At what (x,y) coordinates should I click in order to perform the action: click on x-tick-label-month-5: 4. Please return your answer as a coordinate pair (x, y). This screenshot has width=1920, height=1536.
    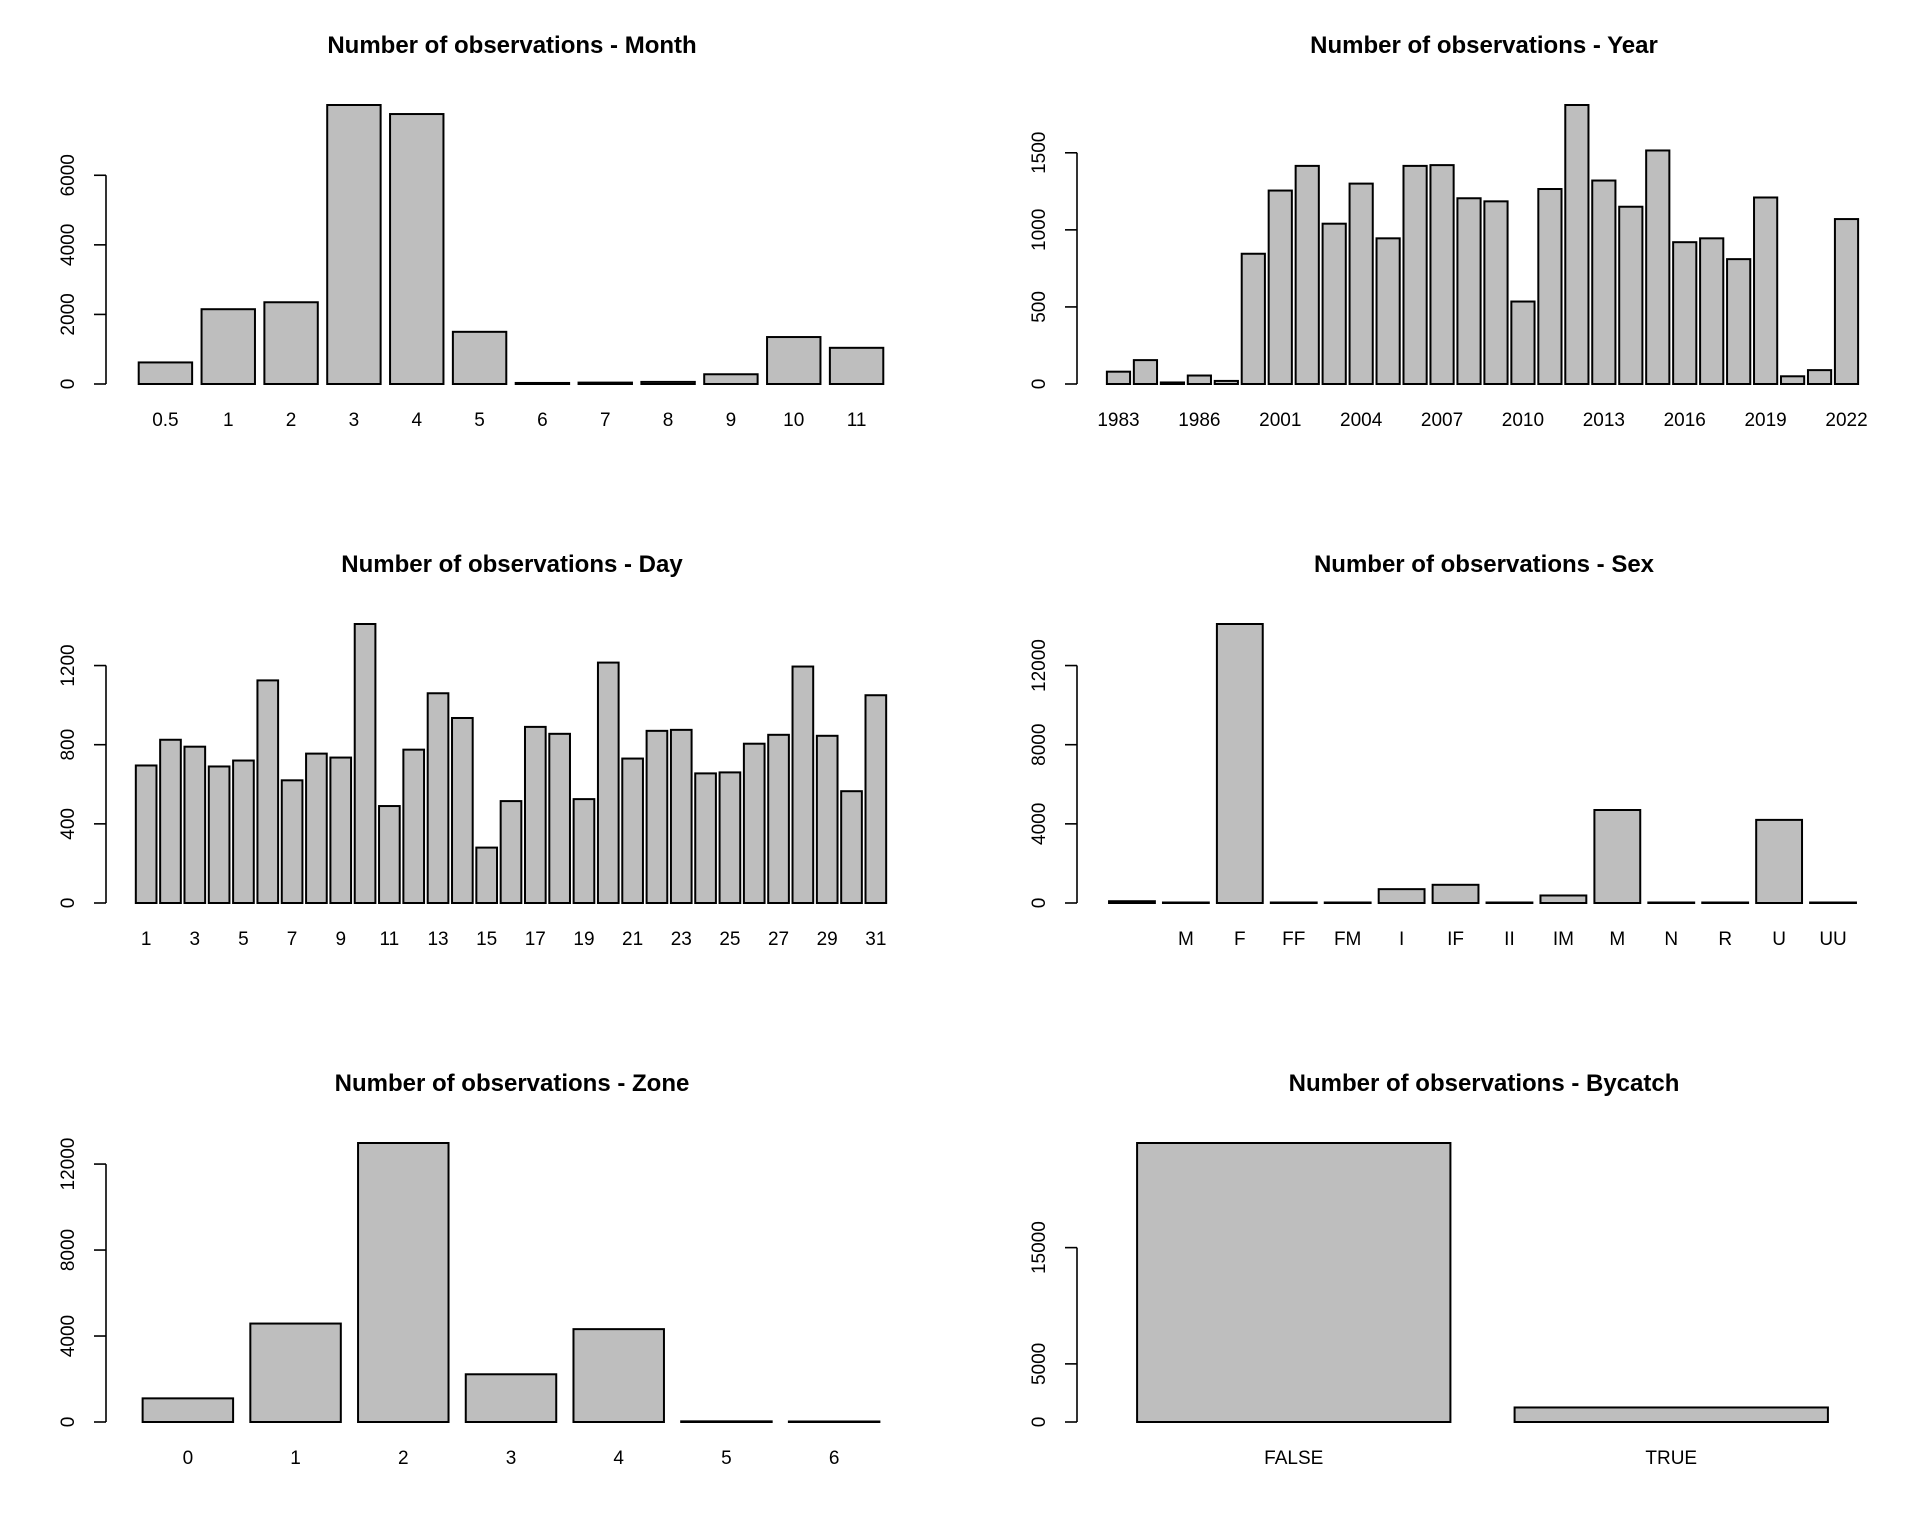
    Looking at the image, I should click on (416, 420).